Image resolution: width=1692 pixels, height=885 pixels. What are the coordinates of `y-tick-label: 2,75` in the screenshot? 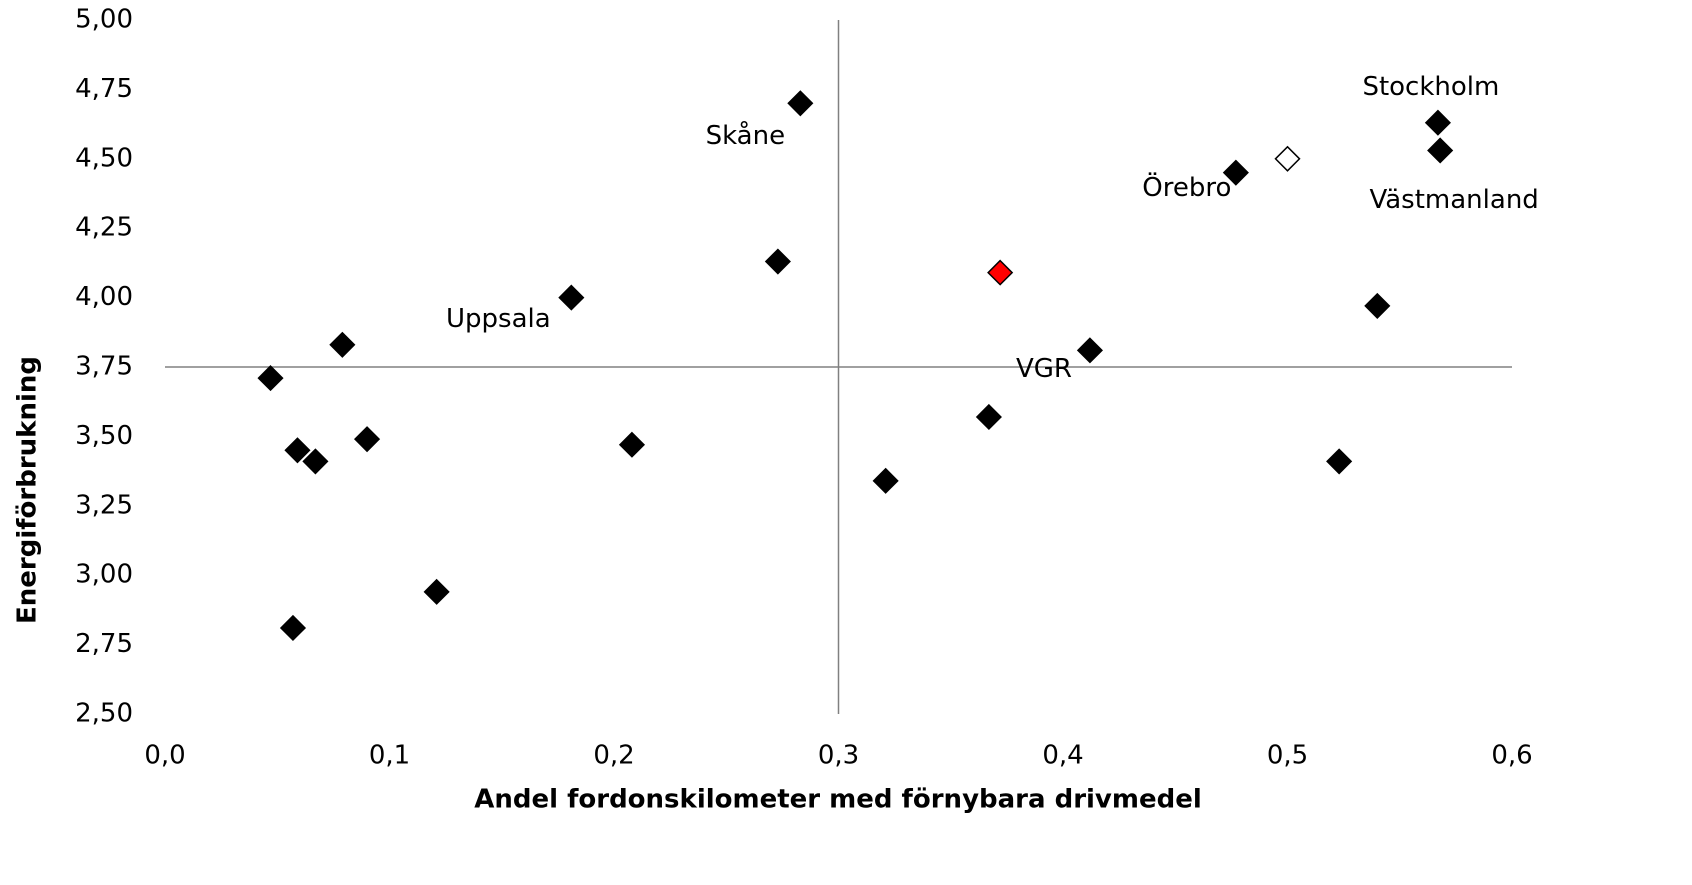 It's located at (104, 644).